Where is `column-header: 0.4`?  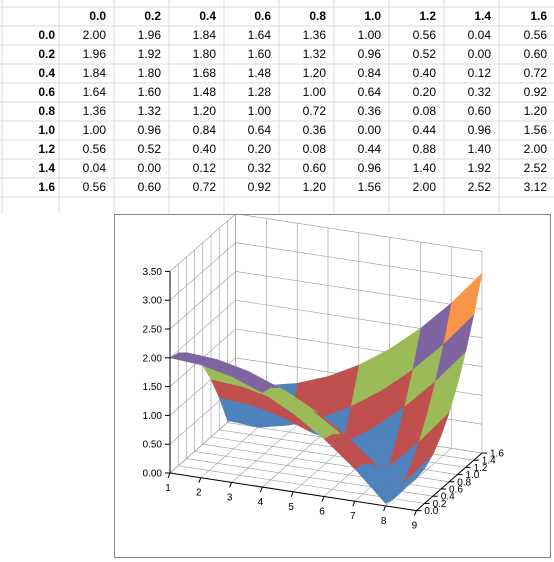 column-header: 0.4 is located at coordinates (207, 16).